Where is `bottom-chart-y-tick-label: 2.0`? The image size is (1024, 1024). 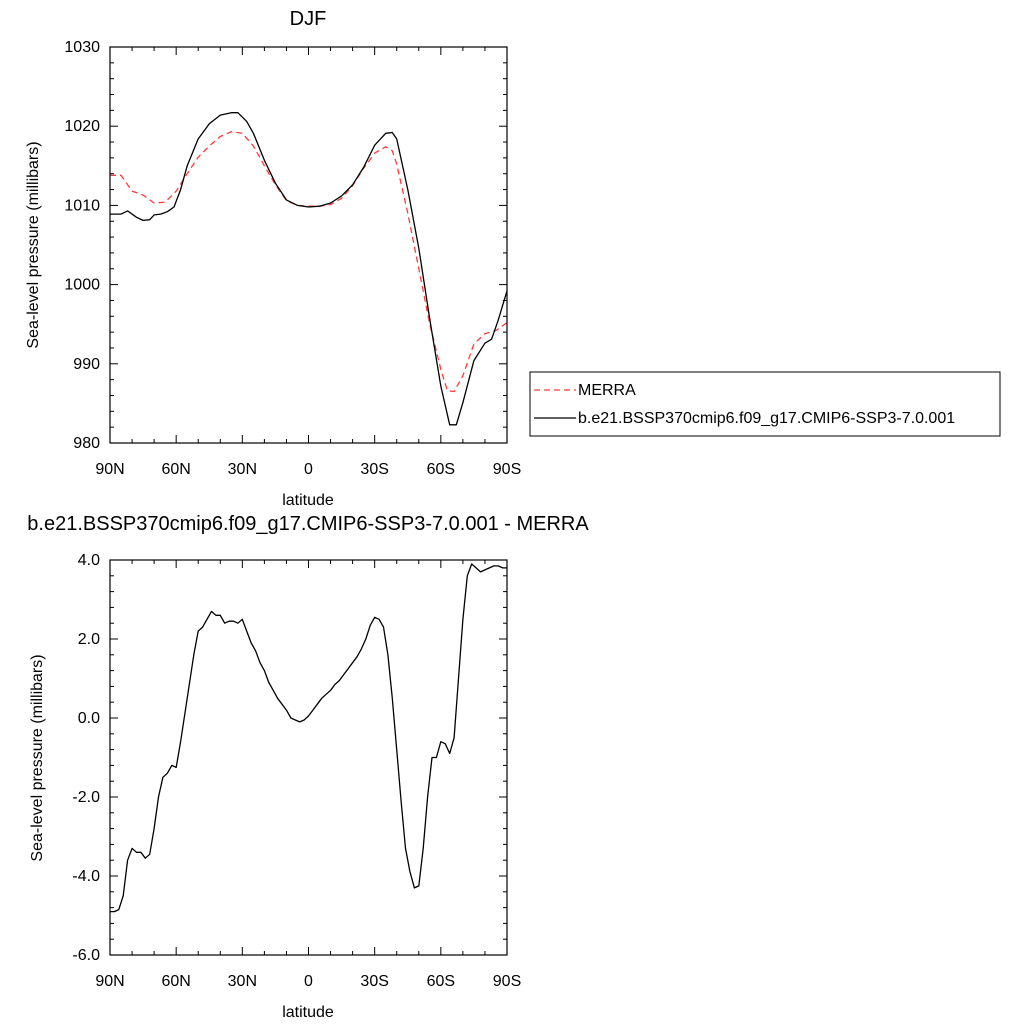
bottom-chart-y-tick-label: 2.0 is located at coordinates (89, 639).